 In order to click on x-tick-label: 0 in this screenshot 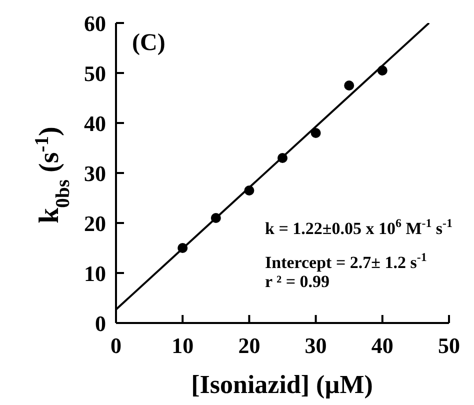, I will do `click(116, 345)`.